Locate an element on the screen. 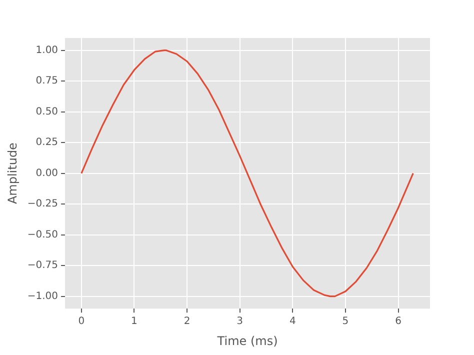 The height and width of the screenshot is (355, 474). x-tick-label: 0 is located at coordinates (81, 322).